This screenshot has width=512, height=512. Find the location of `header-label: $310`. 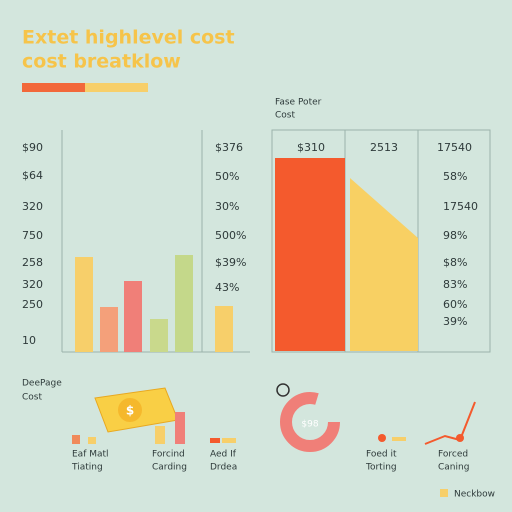

header-label: $310 is located at coordinates (311, 147).